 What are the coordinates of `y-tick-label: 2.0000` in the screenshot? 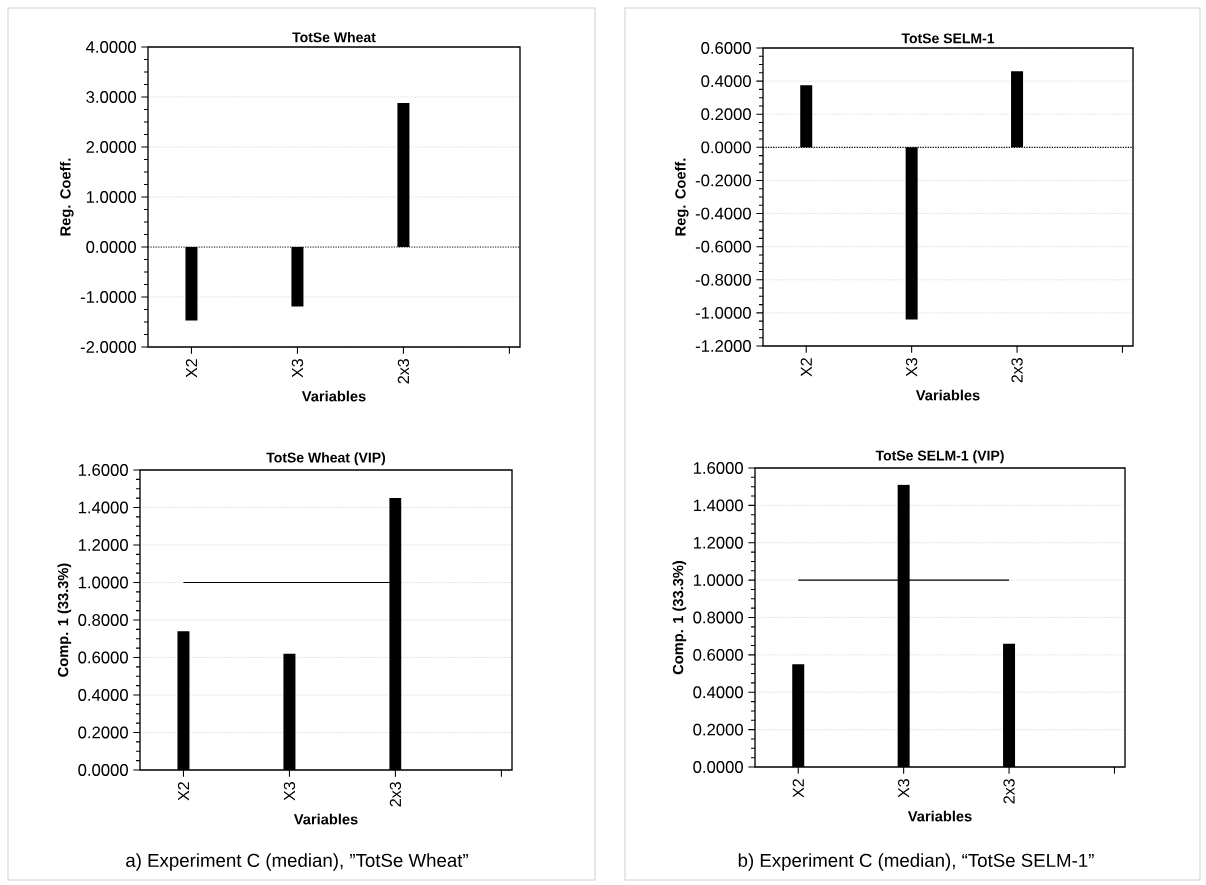 It's located at (111, 147).